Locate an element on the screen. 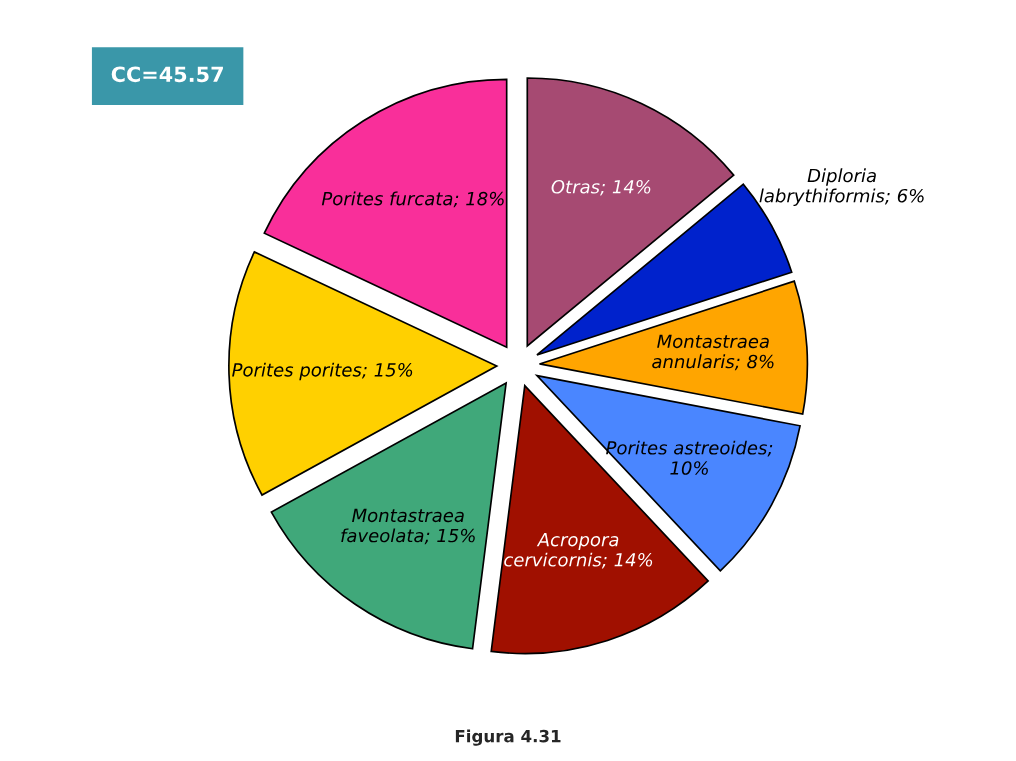 Image resolution: width=1016 pixels, height=761 pixels. slice-label: Otras; 14% is located at coordinates (601, 187).